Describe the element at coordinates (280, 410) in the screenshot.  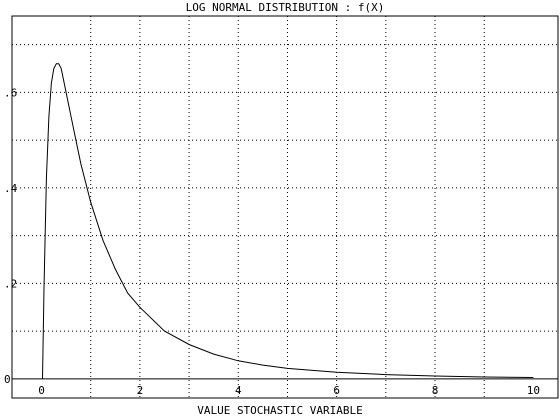
I see `x-axis-label: VALUE STOCHASTIC VARIABLE` at that location.